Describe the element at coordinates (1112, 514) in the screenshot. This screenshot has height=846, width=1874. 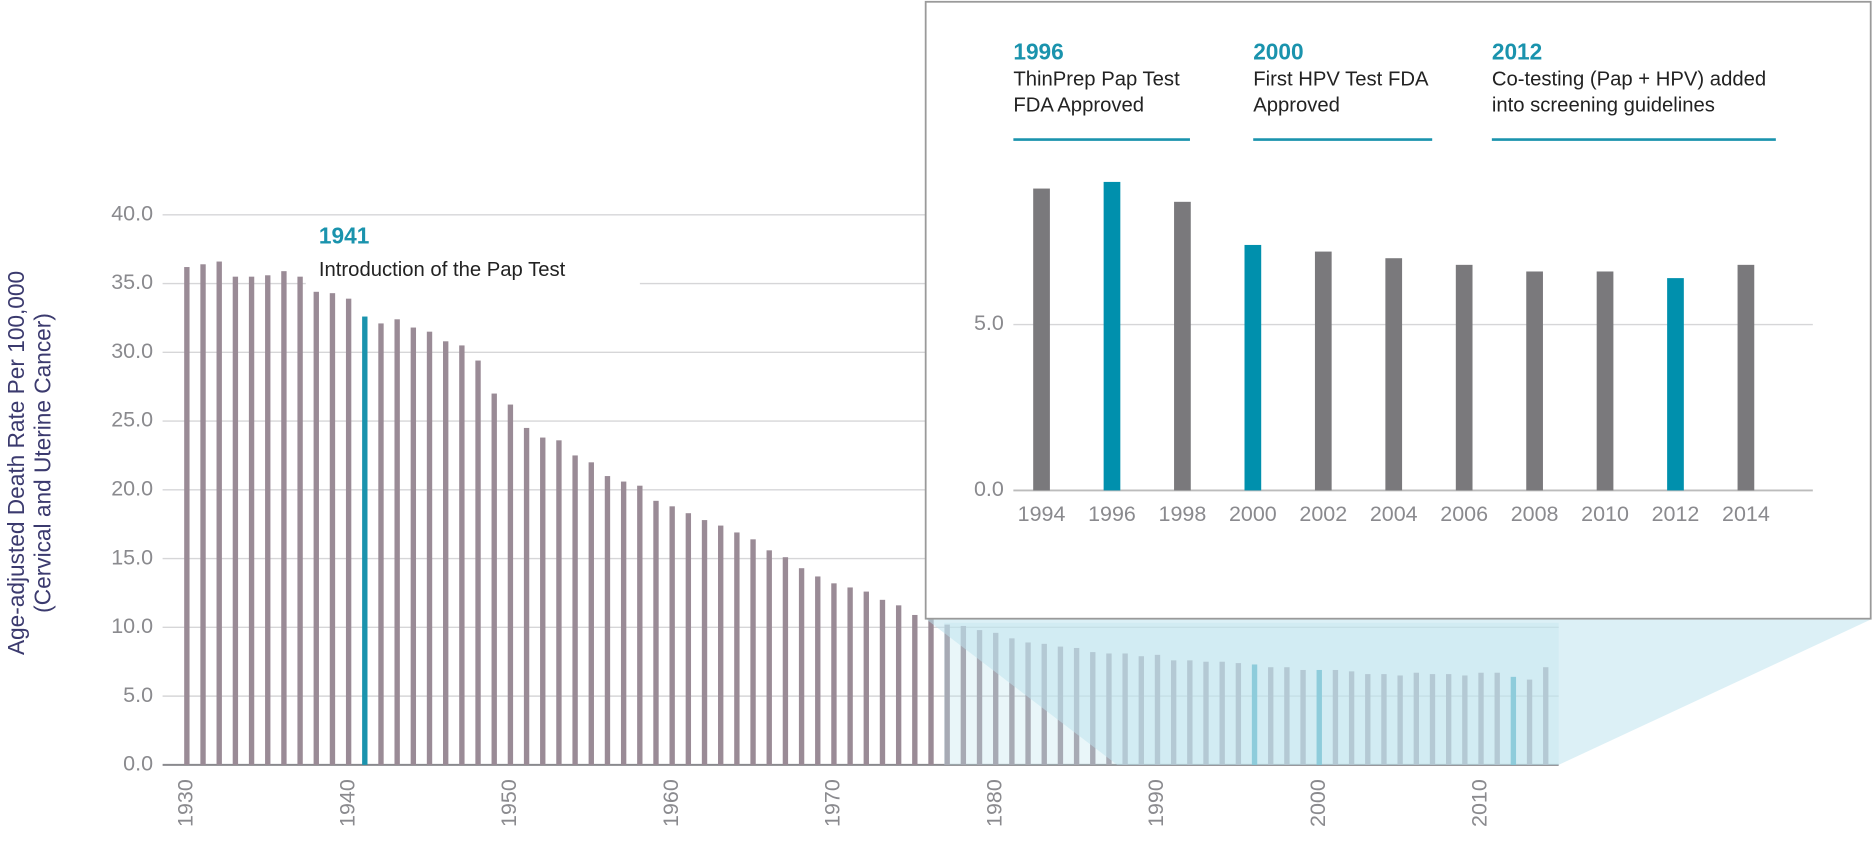
I see `x-tick-label: 1996` at that location.